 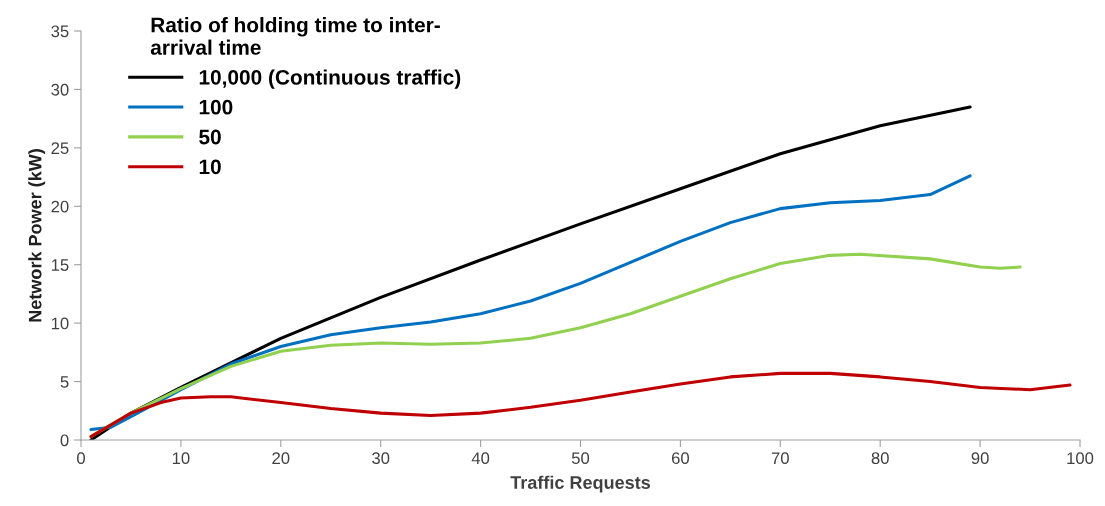 What do you see at coordinates (60, 265) in the screenshot?
I see `y-tick-label: 15` at bounding box center [60, 265].